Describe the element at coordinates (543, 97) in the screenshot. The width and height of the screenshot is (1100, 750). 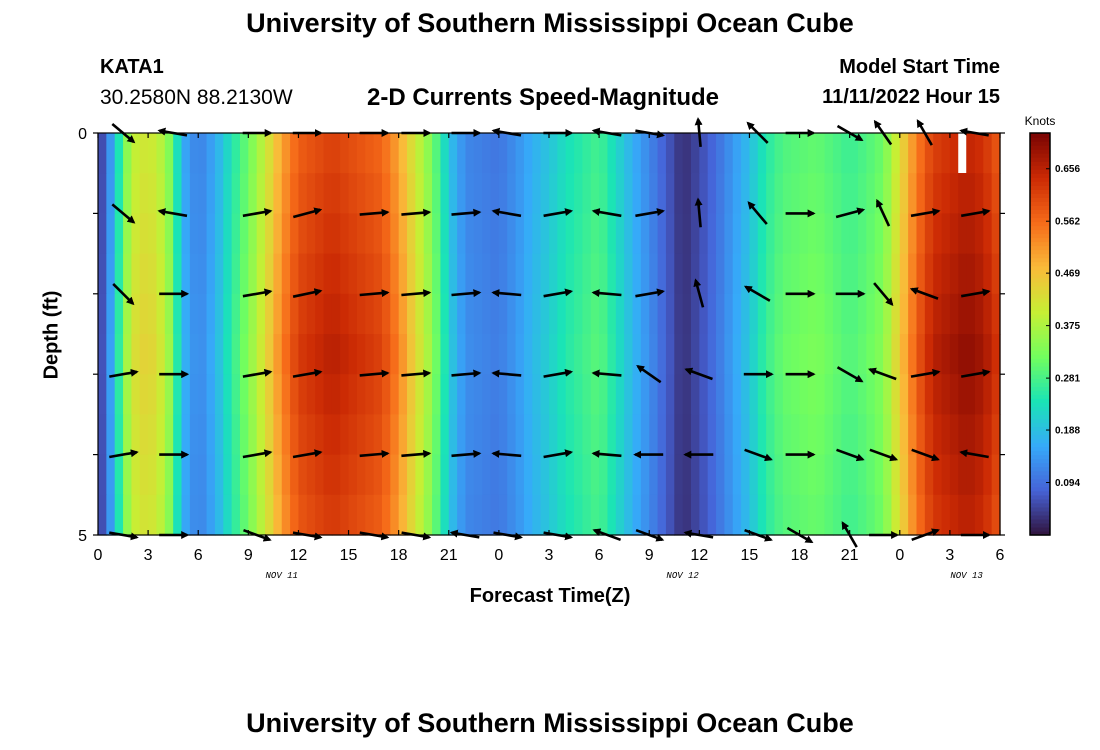
I see `chart-subtitle: 2-D Currents Speed-Magnitude` at that location.